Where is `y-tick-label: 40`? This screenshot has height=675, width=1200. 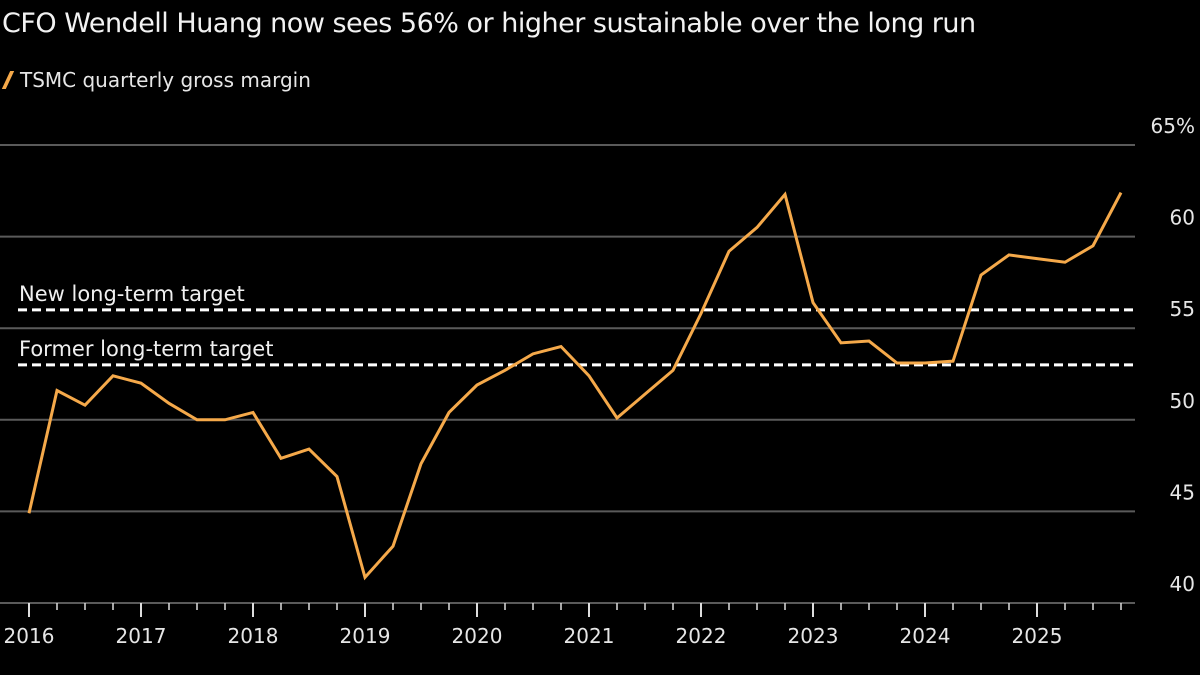
y-tick-label: 40 is located at coordinates (1182, 584).